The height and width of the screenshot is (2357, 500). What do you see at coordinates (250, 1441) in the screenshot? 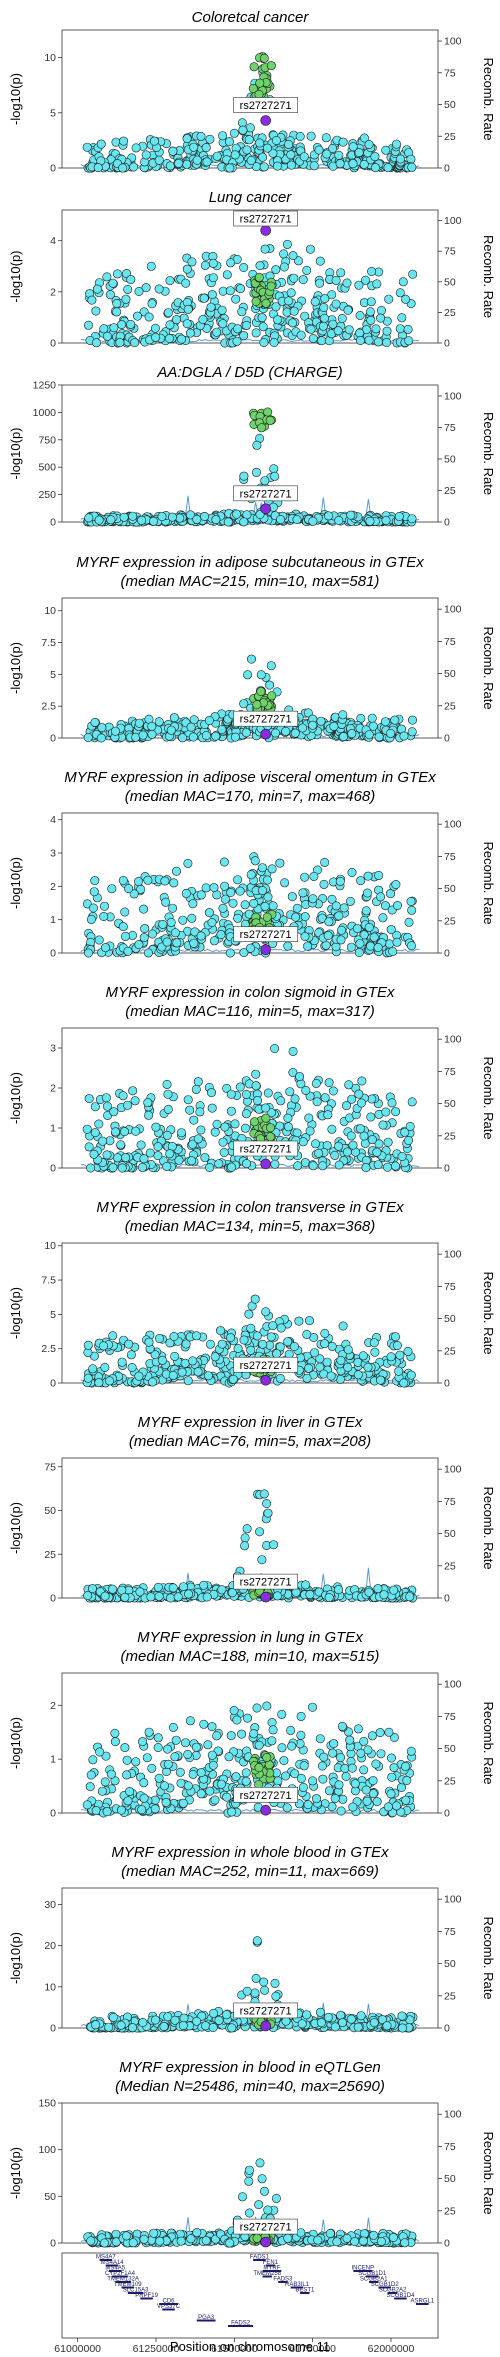
I see `panel-title: (median MAC=76, min=5, max=208)` at bounding box center [250, 1441].